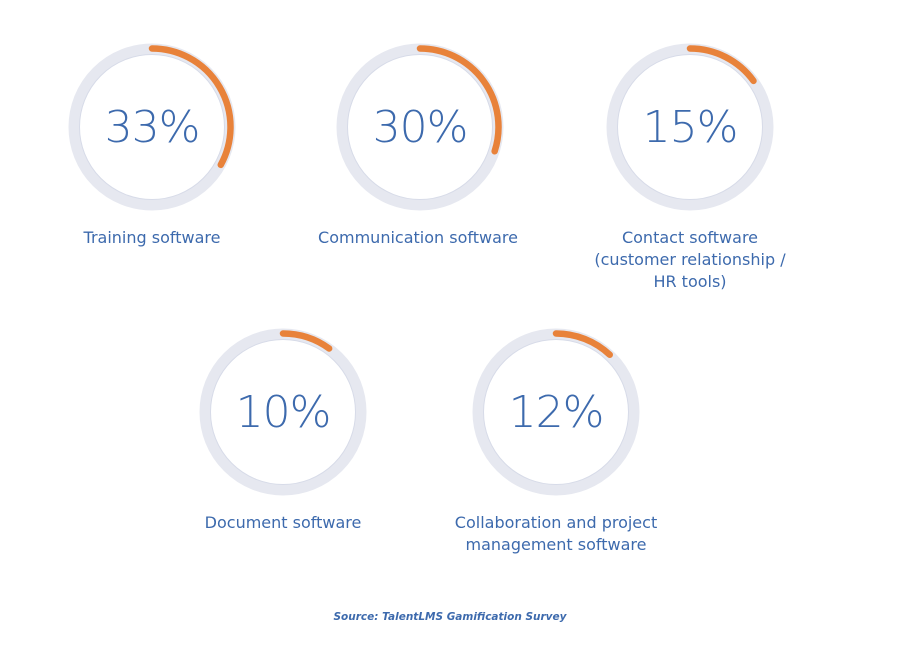 This screenshot has height=658, width=900. I want to click on donut-communication: 30%, so click(420, 127).